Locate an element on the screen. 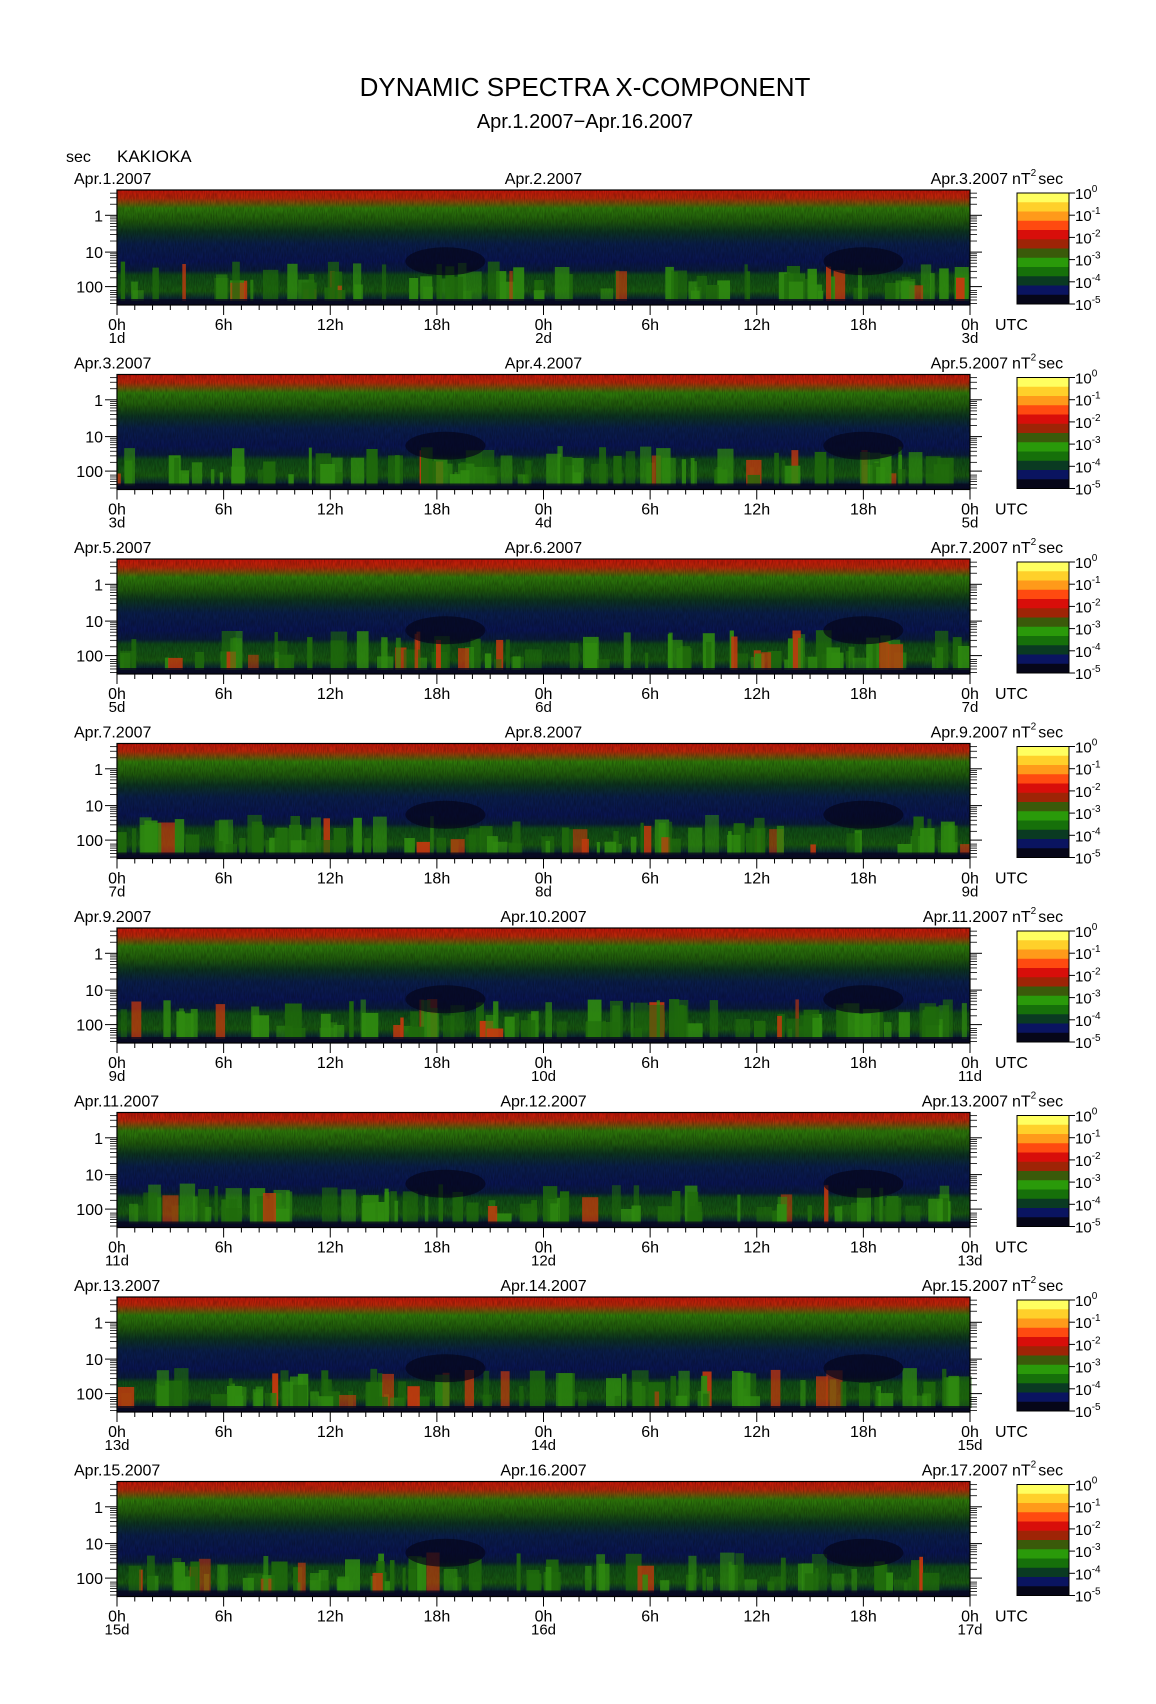 Image resolution: width=1156 pixels, height=1704 pixels. day-label-right: 9d is located at coordinates (970, 892).